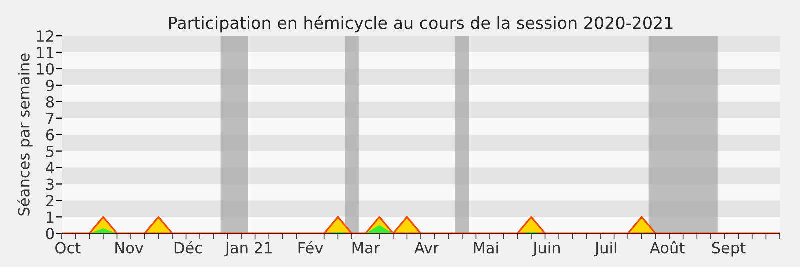  I want to click on x-tick-label: Avr, so click(427, 248).